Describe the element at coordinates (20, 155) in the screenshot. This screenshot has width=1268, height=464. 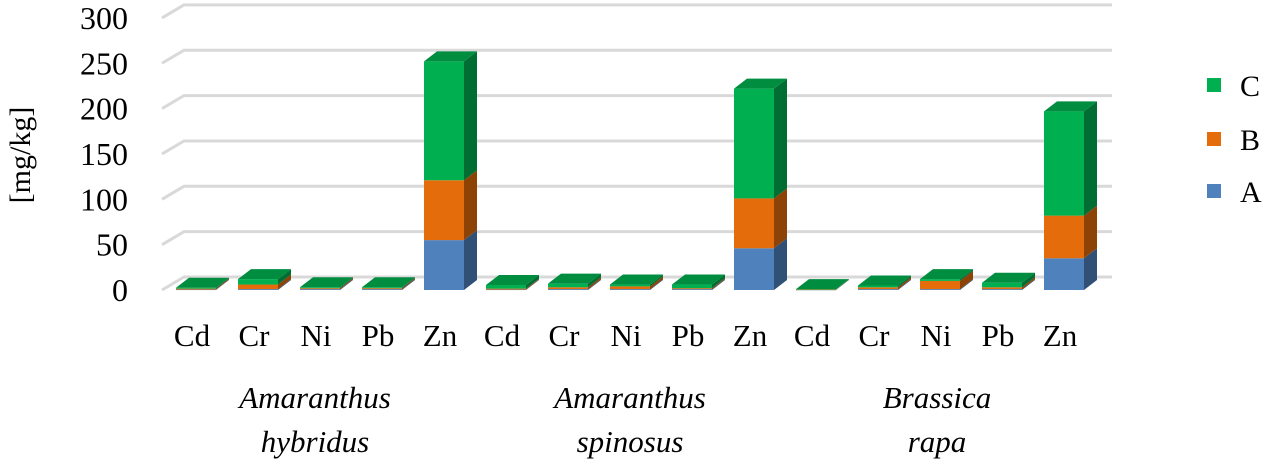
I see `y-axis-label: [mg/kg]` at that location.